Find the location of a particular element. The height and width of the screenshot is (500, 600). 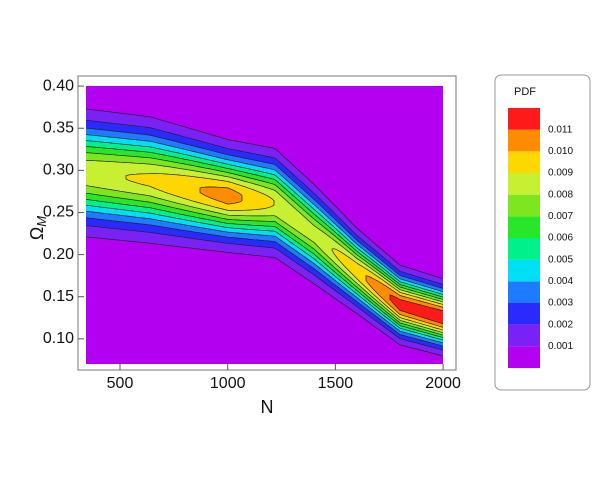

legend-label: 0.009 is located at coordinates (560, 173).